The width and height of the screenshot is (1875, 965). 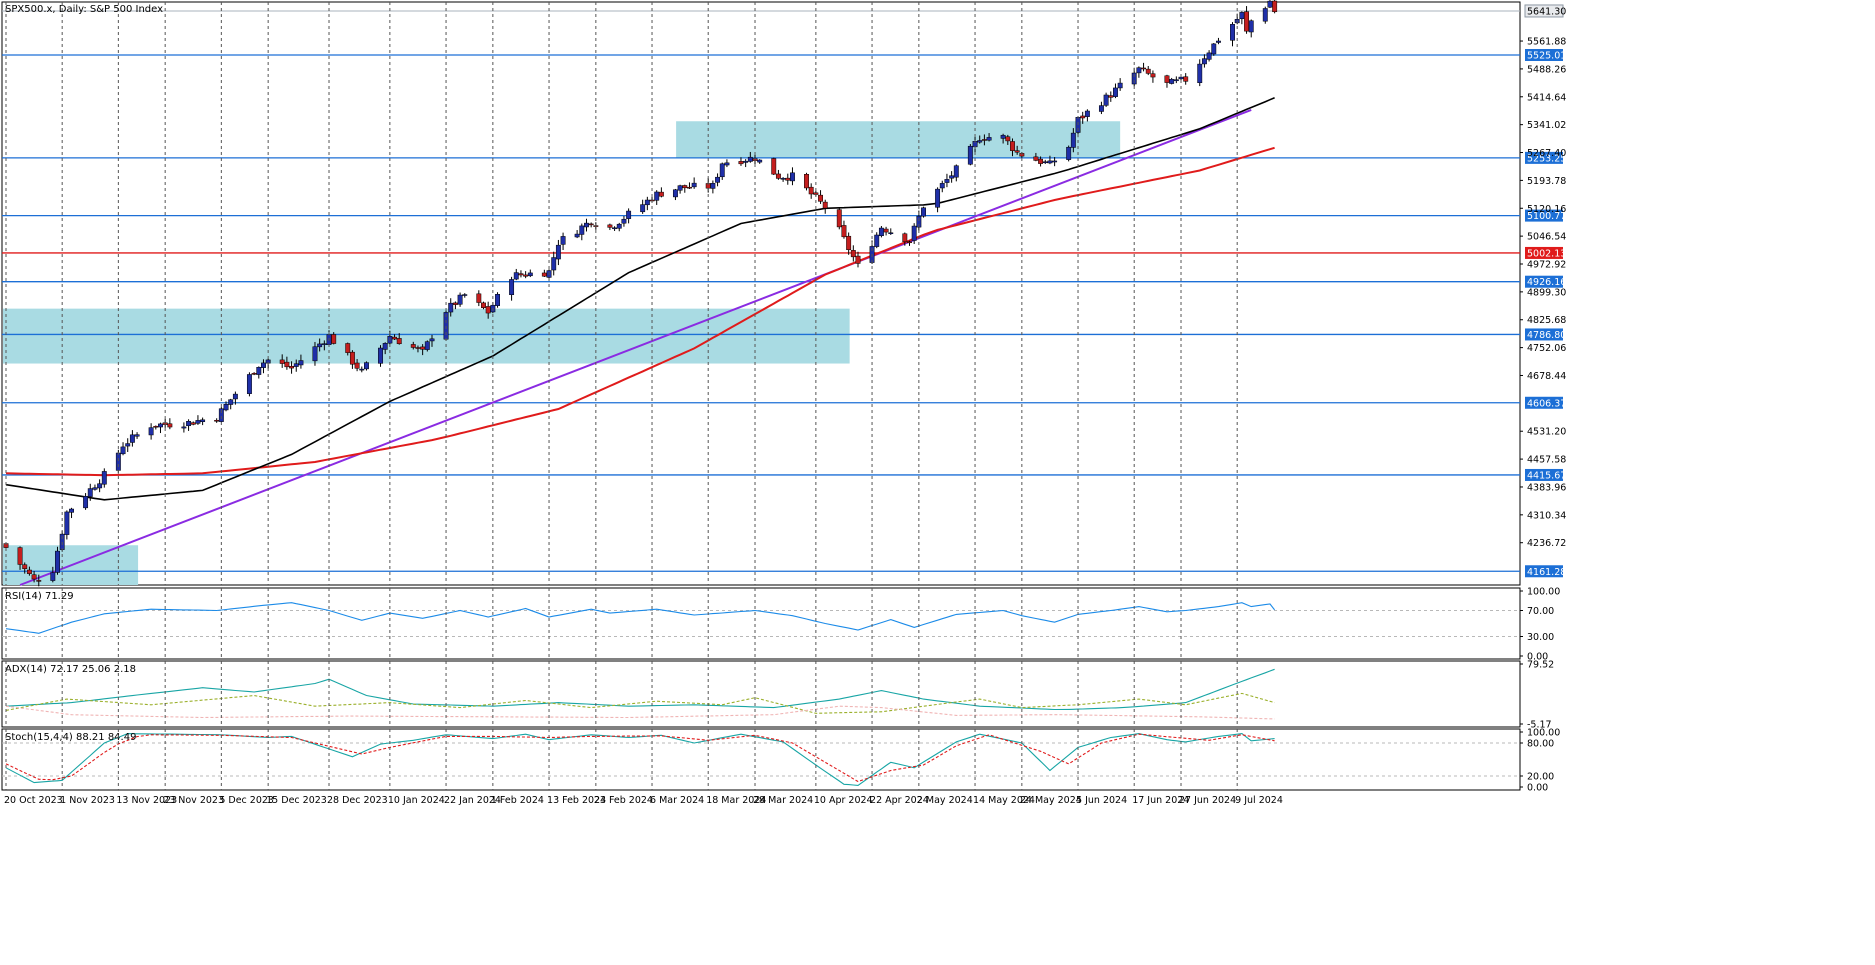 I want to click on x-tick-label: 23 Feb 2024, so click(x=623, y=800).